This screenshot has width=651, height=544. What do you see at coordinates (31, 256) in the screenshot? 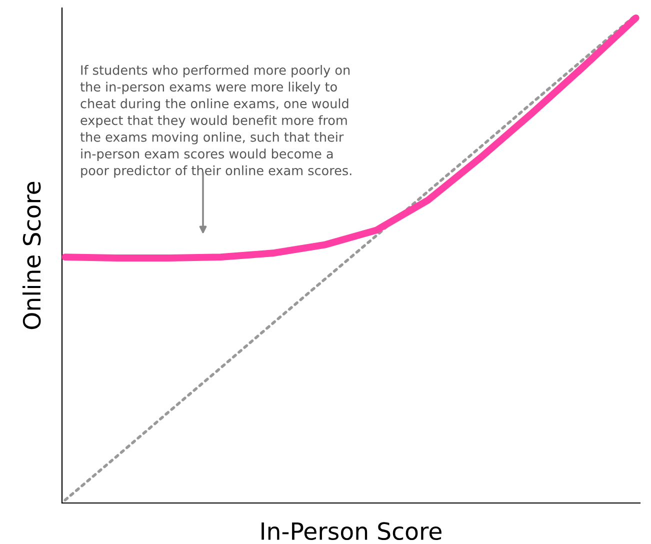
I see `y-axis-title: Online Score` at bounding box center [31, 256].